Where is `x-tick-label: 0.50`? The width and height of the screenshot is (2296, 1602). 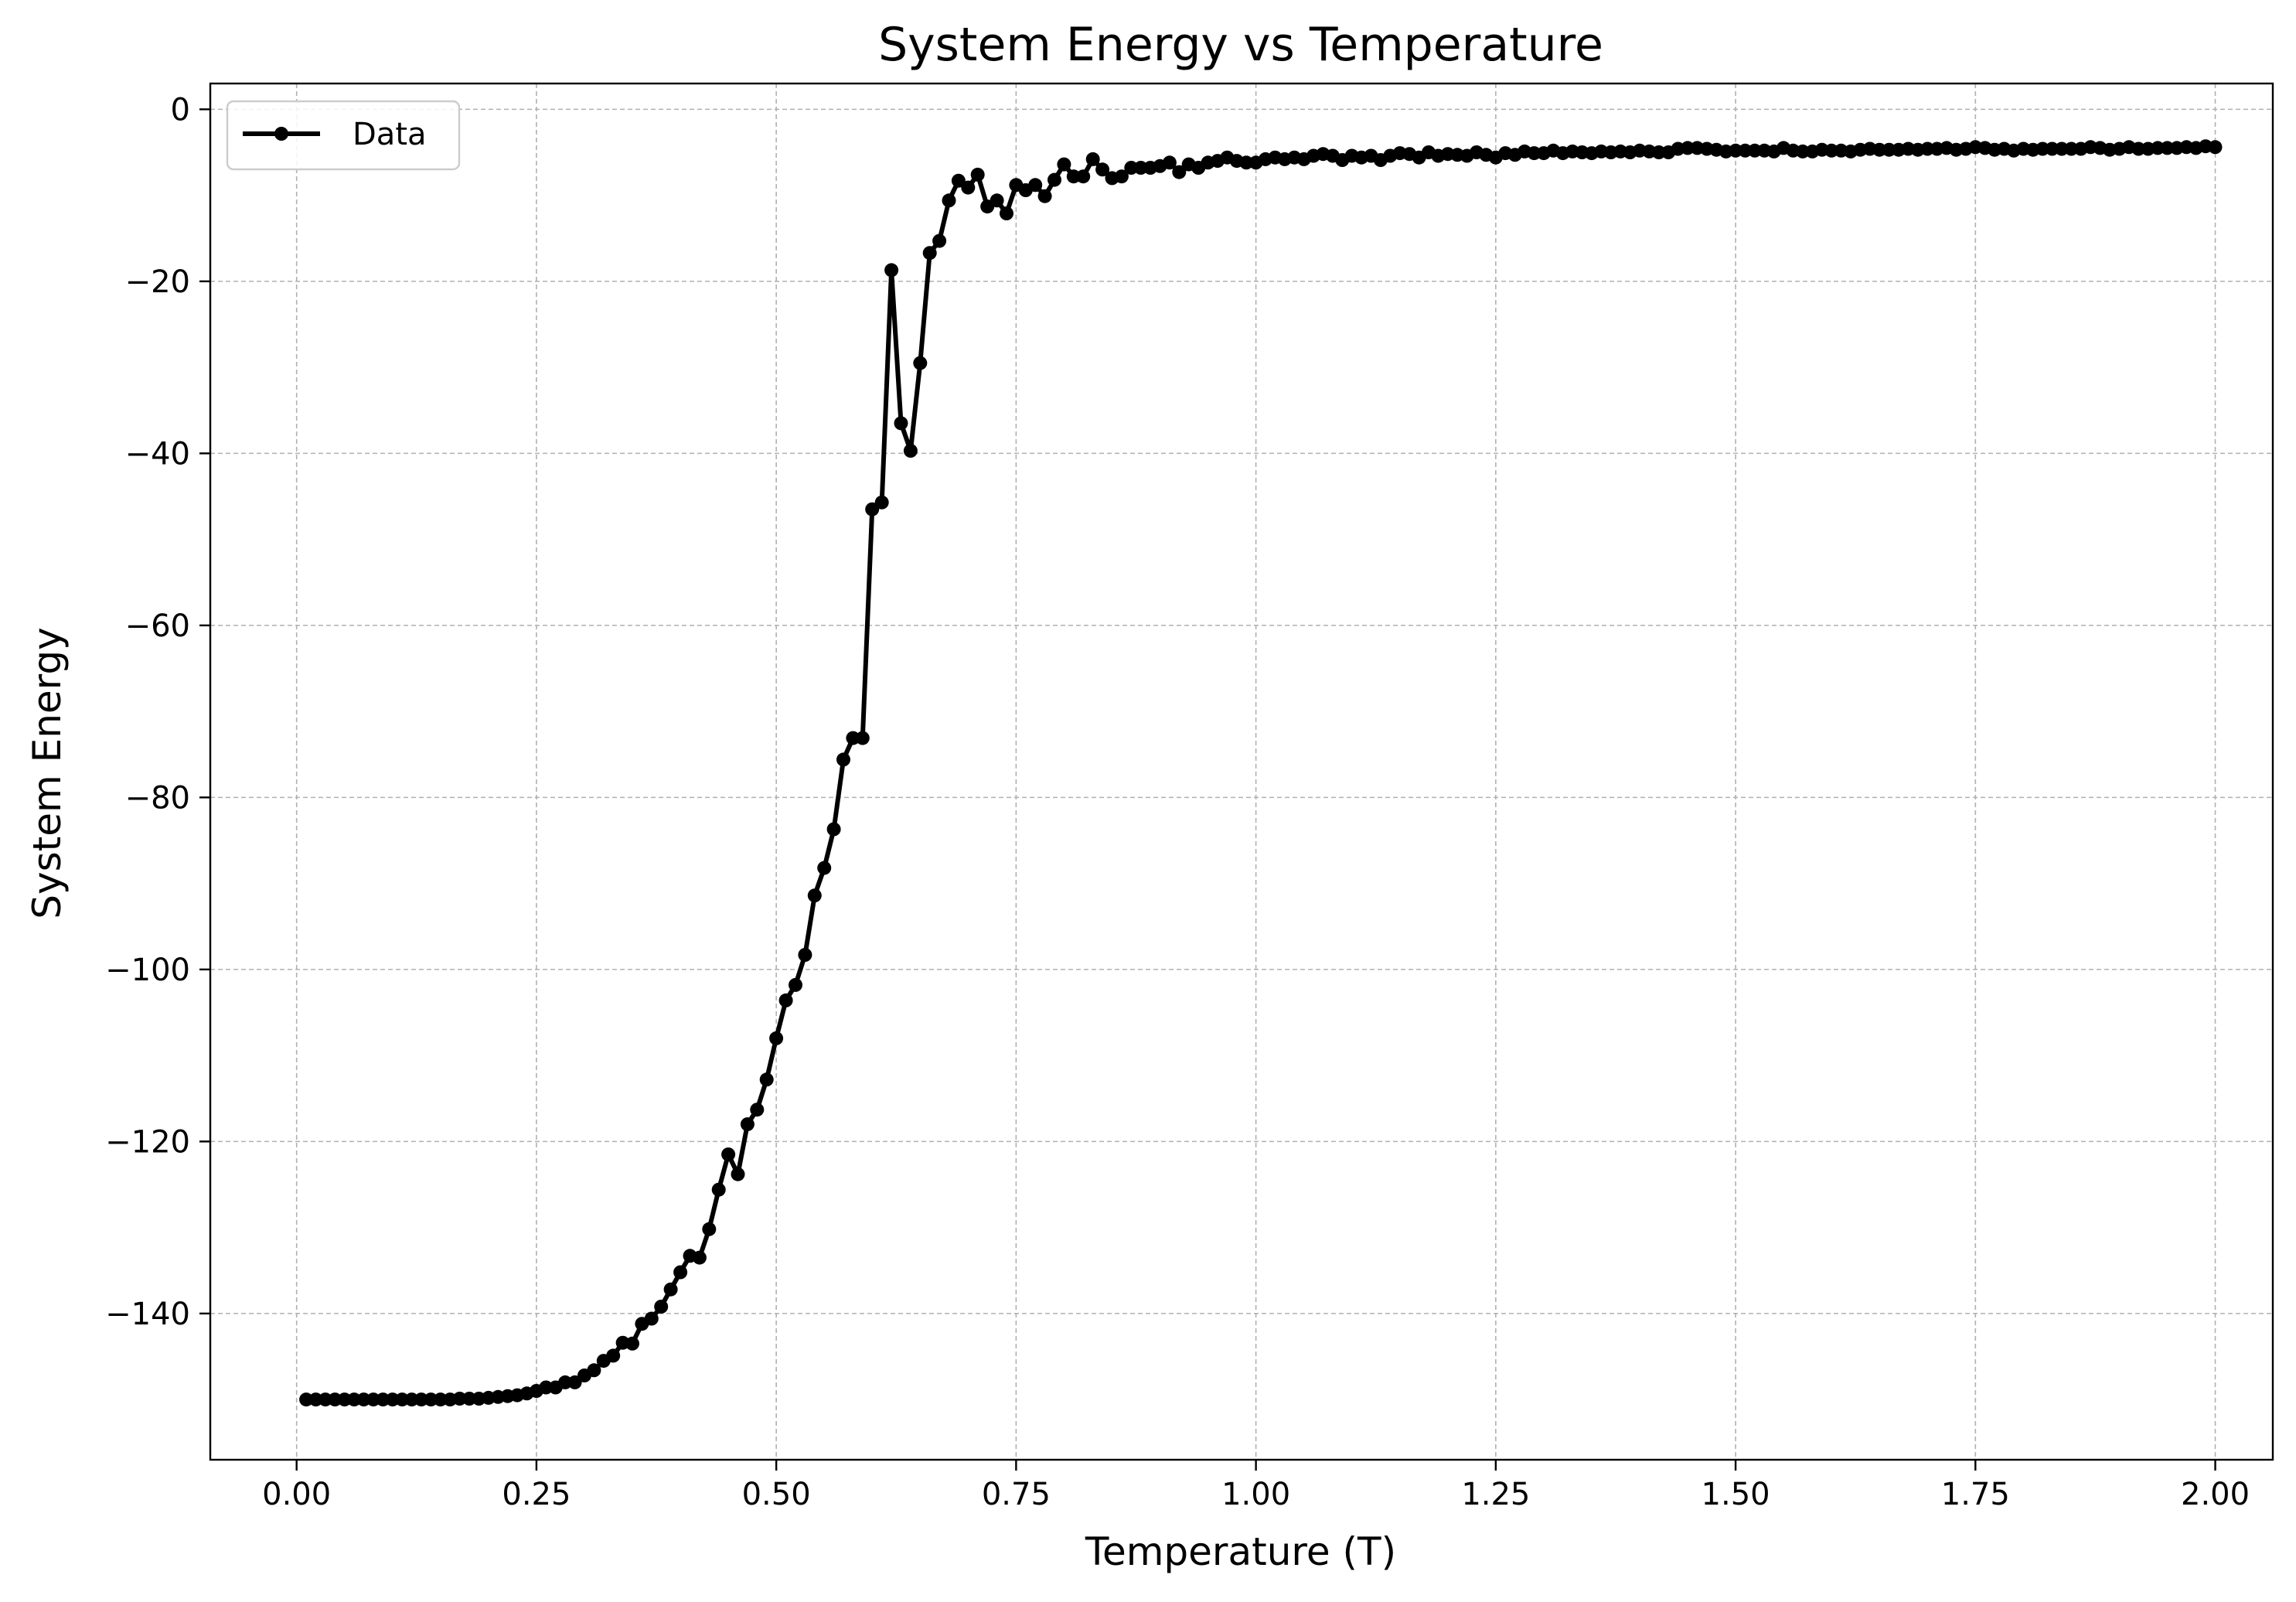
x-tick-label: 0.50 is located at coordinates (776, 1494).